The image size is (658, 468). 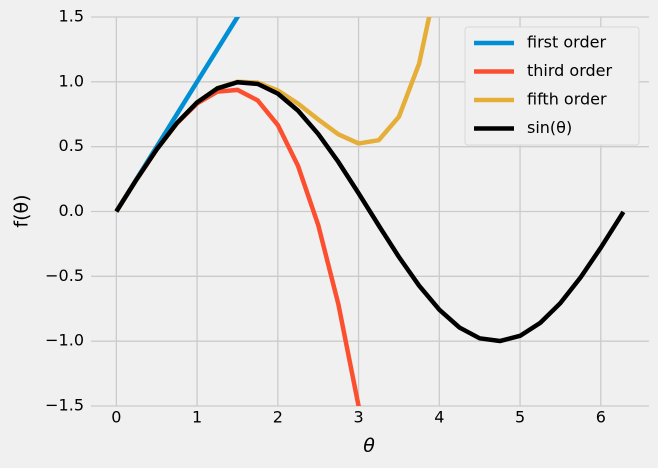 I want to click on line, so click(x=177, y=115).